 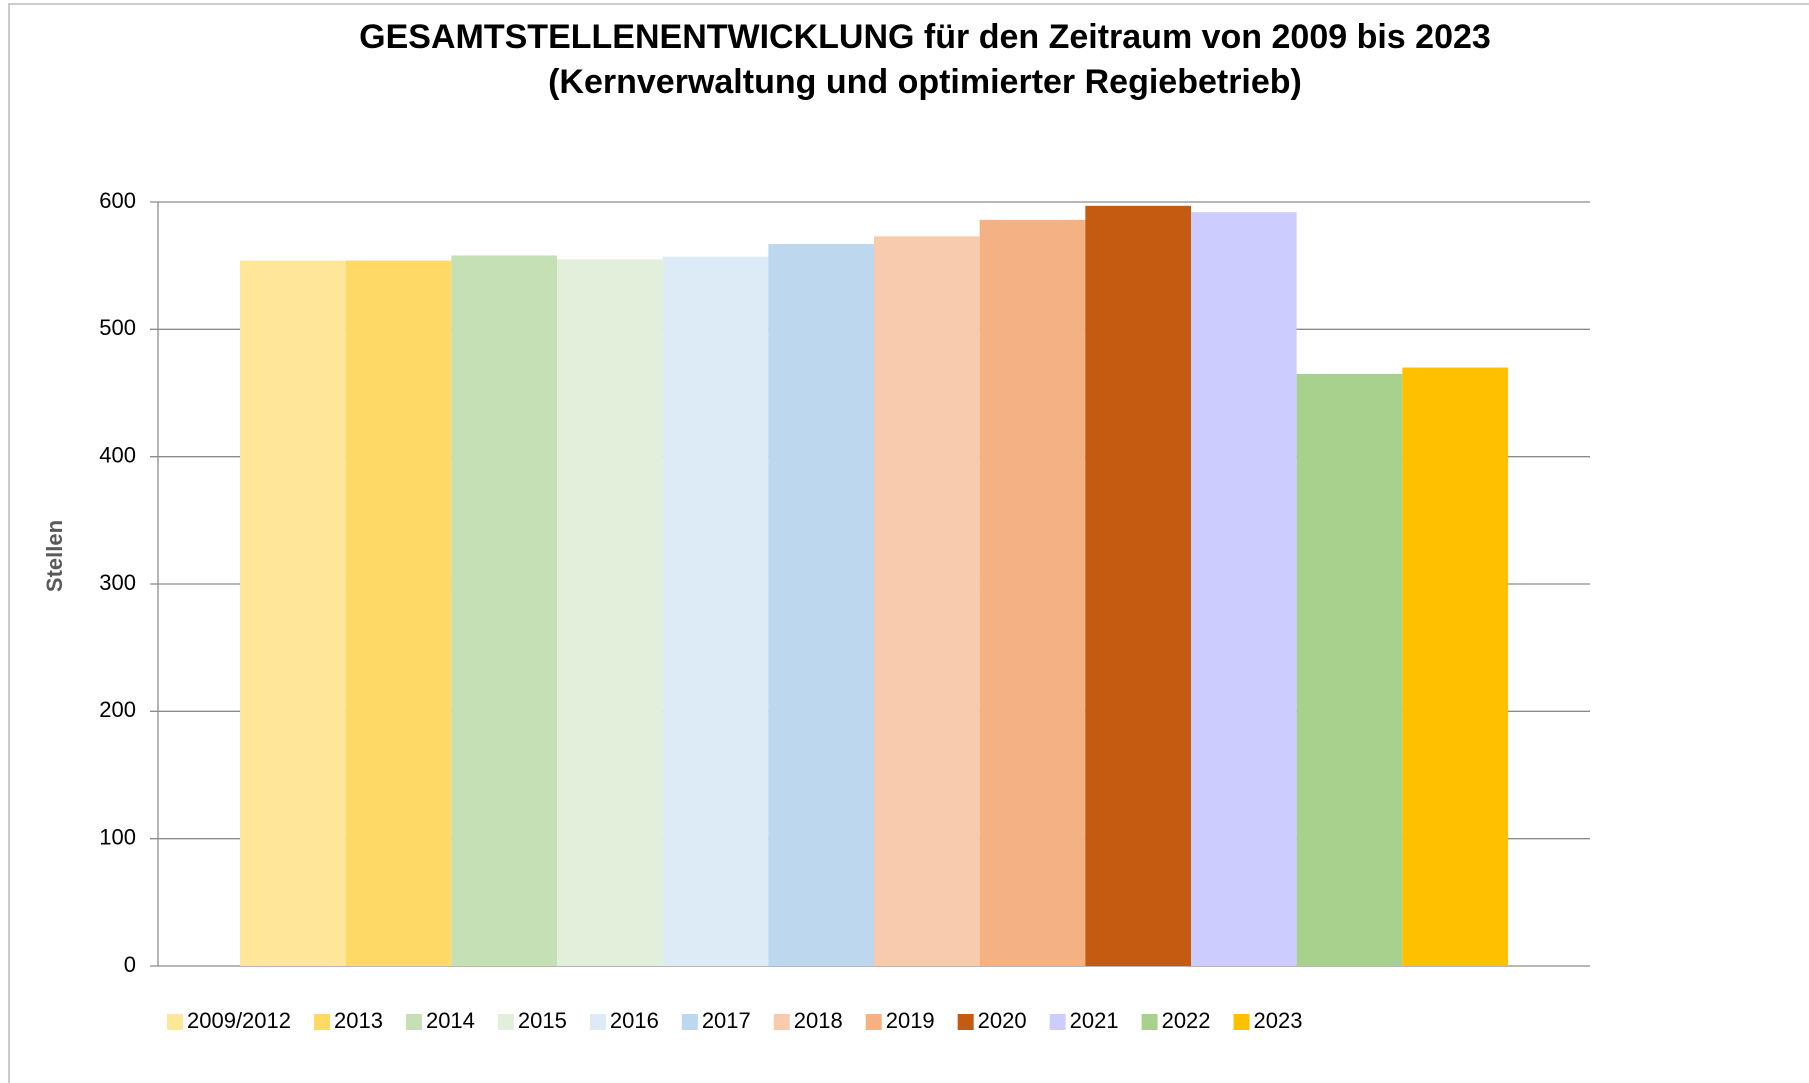 I want to click on legend-label: 2009/2012, so click(x=239, y=1020).